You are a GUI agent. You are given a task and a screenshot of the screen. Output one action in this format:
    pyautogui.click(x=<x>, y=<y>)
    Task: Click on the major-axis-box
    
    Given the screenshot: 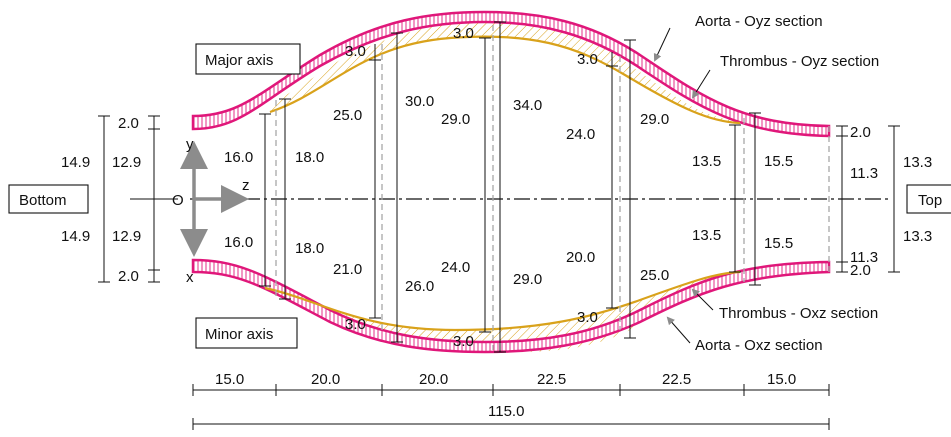 What is the action you would take?
    pyautogui.click(x=248, y=59)
    